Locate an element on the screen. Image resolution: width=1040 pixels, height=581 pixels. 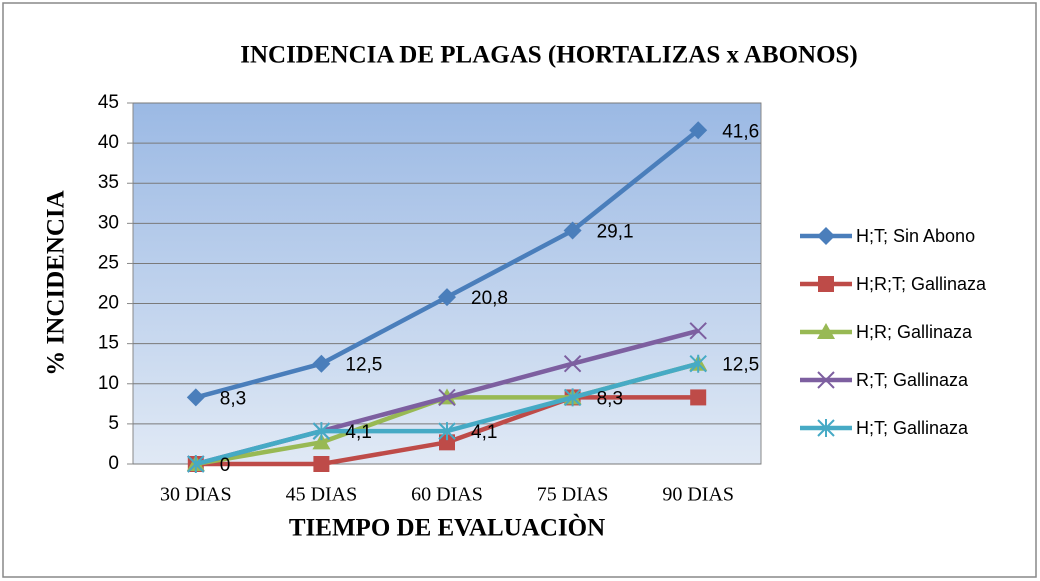
y-tick-label: 35 is located at coordinates (108, 182).